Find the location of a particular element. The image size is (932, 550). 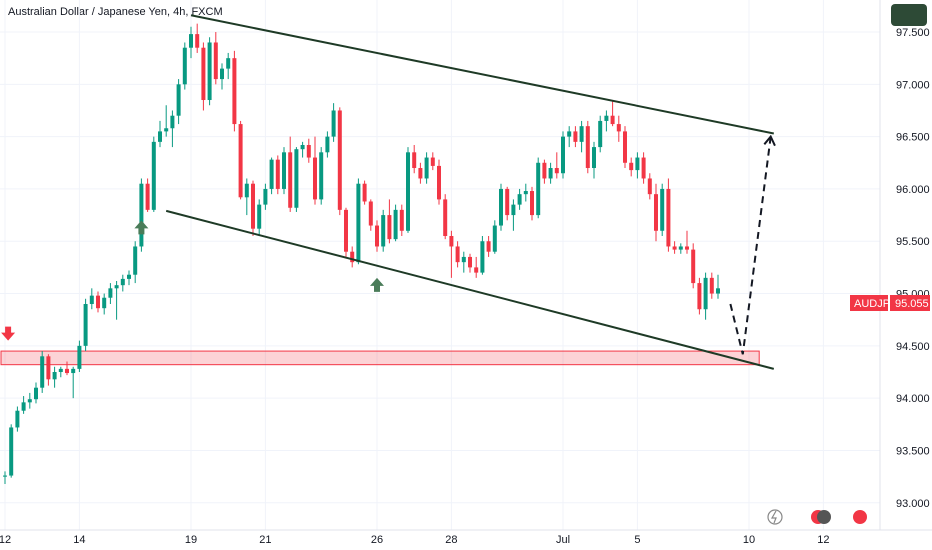

y-tick-label: 95.500 is located at coordinates (913, 242).